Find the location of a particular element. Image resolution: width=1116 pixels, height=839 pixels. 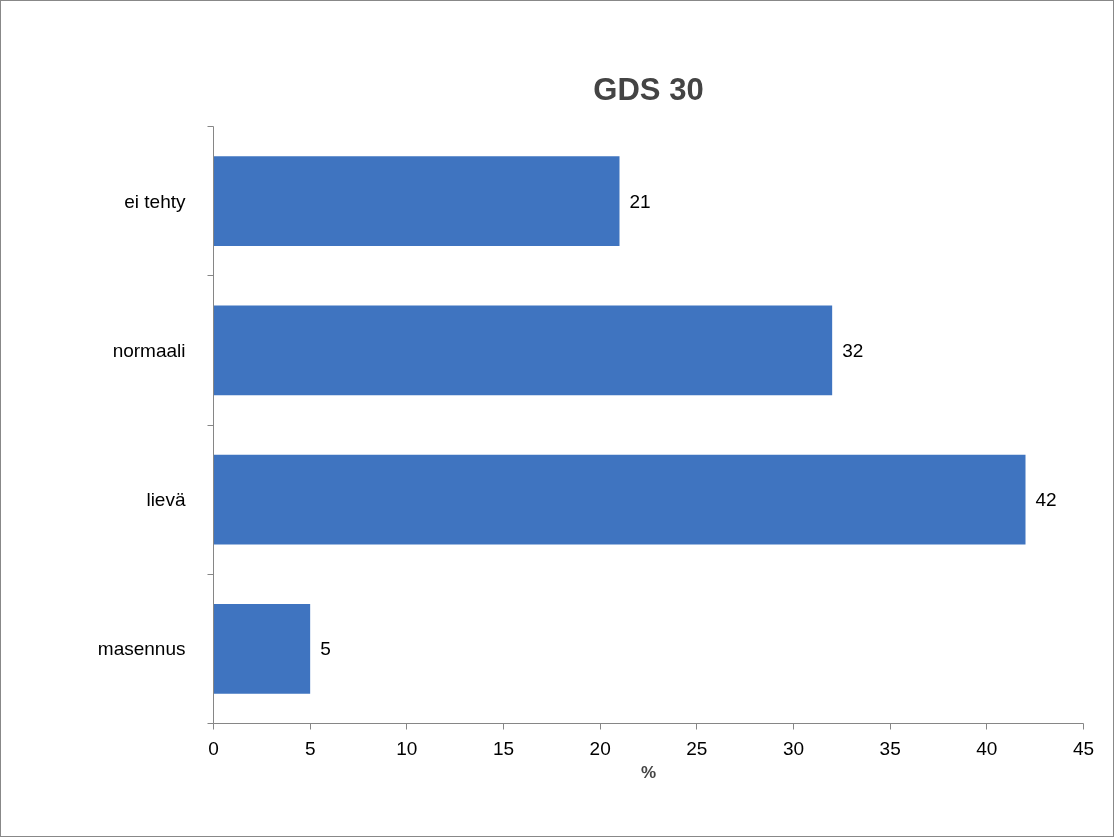

x-tick-label: 30 is located at coordinates (793, 748).